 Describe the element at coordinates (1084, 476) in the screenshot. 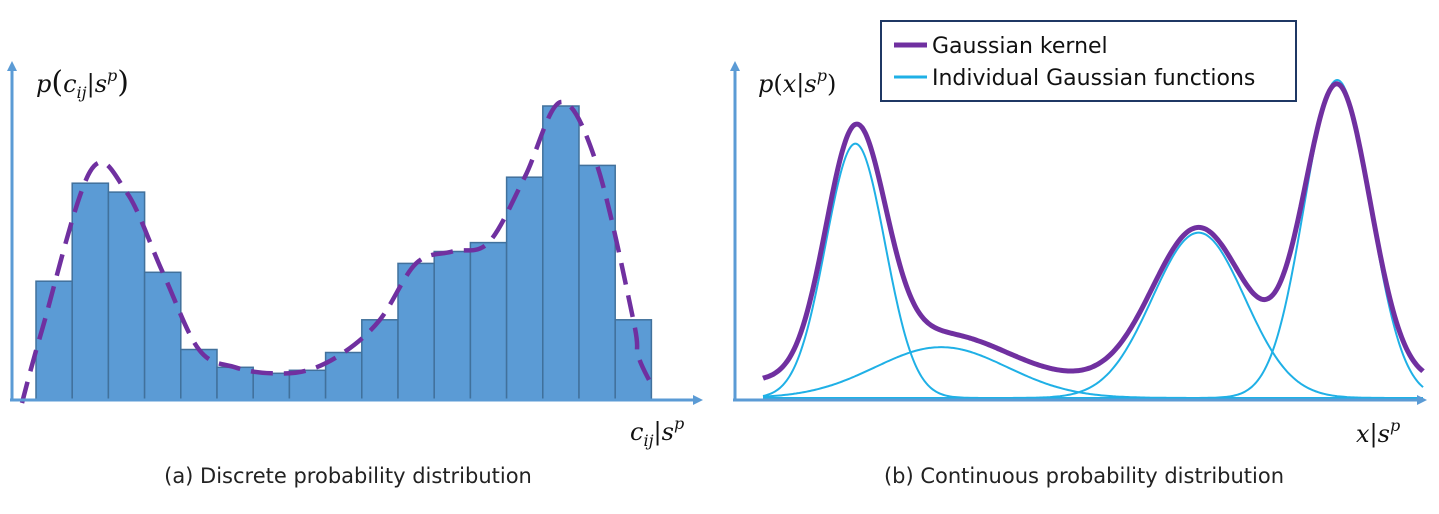

I see `caption-b: (b) Continuous probability distribution` at that location.